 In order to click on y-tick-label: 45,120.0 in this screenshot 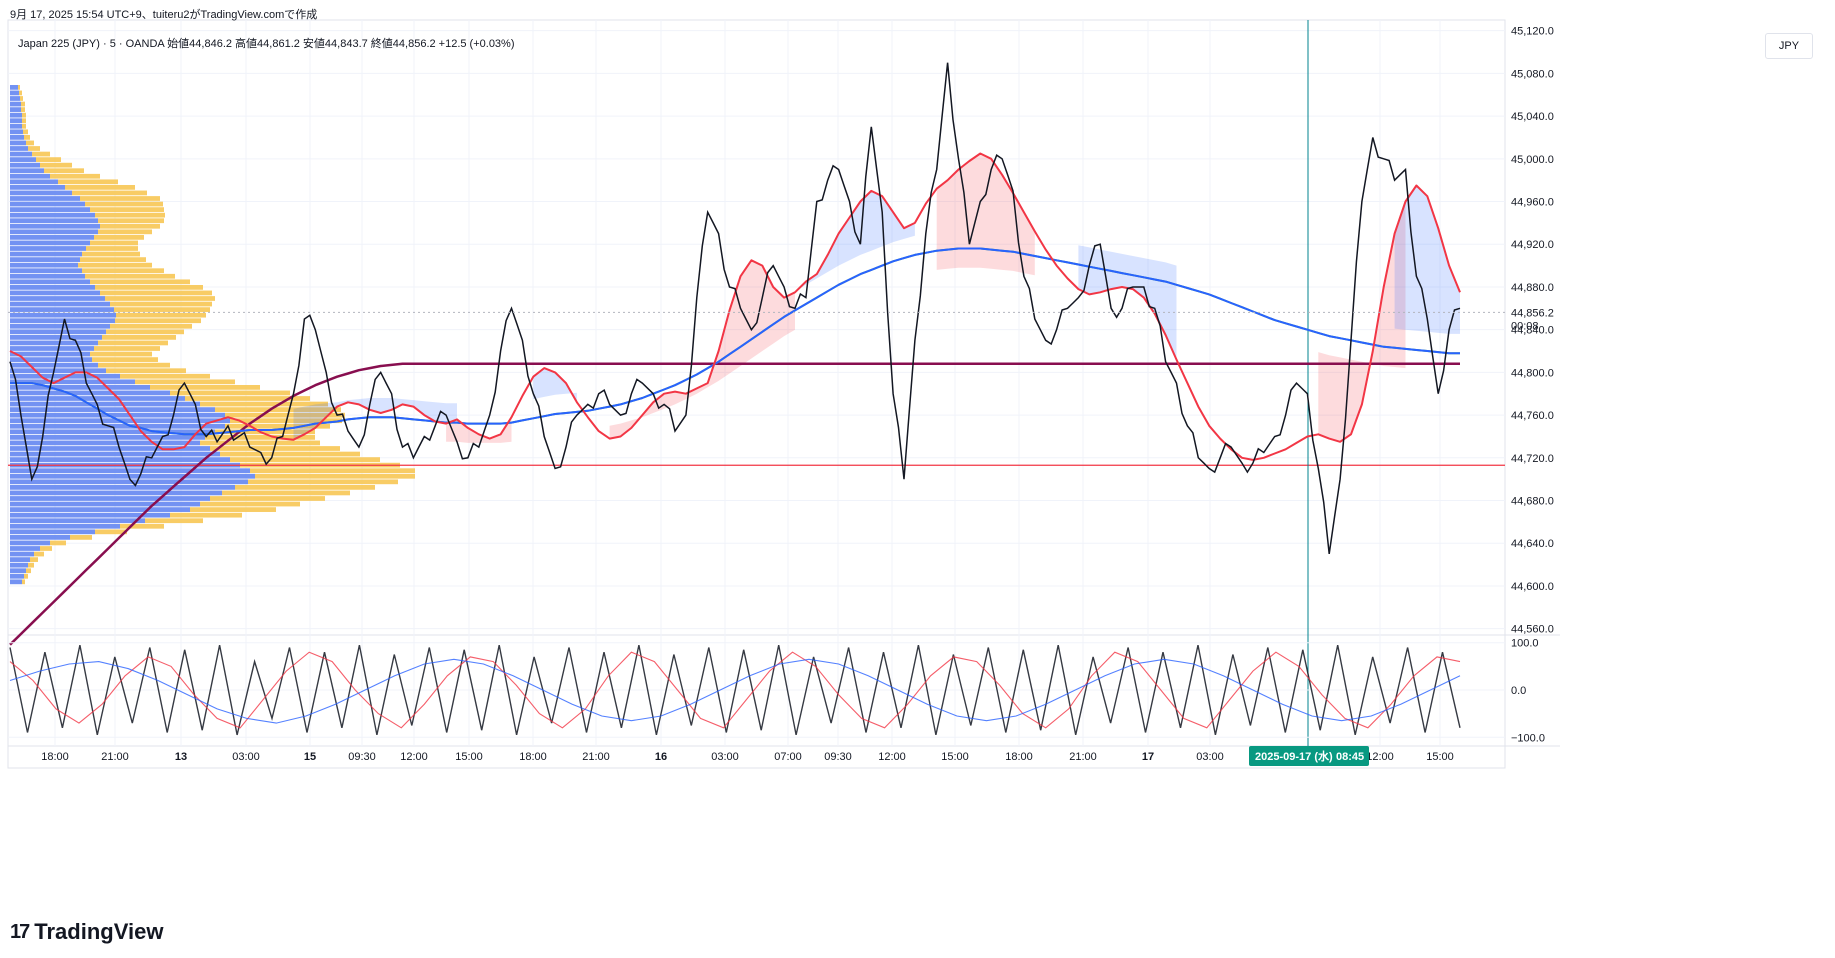, I will do `click(1532, 32)`.